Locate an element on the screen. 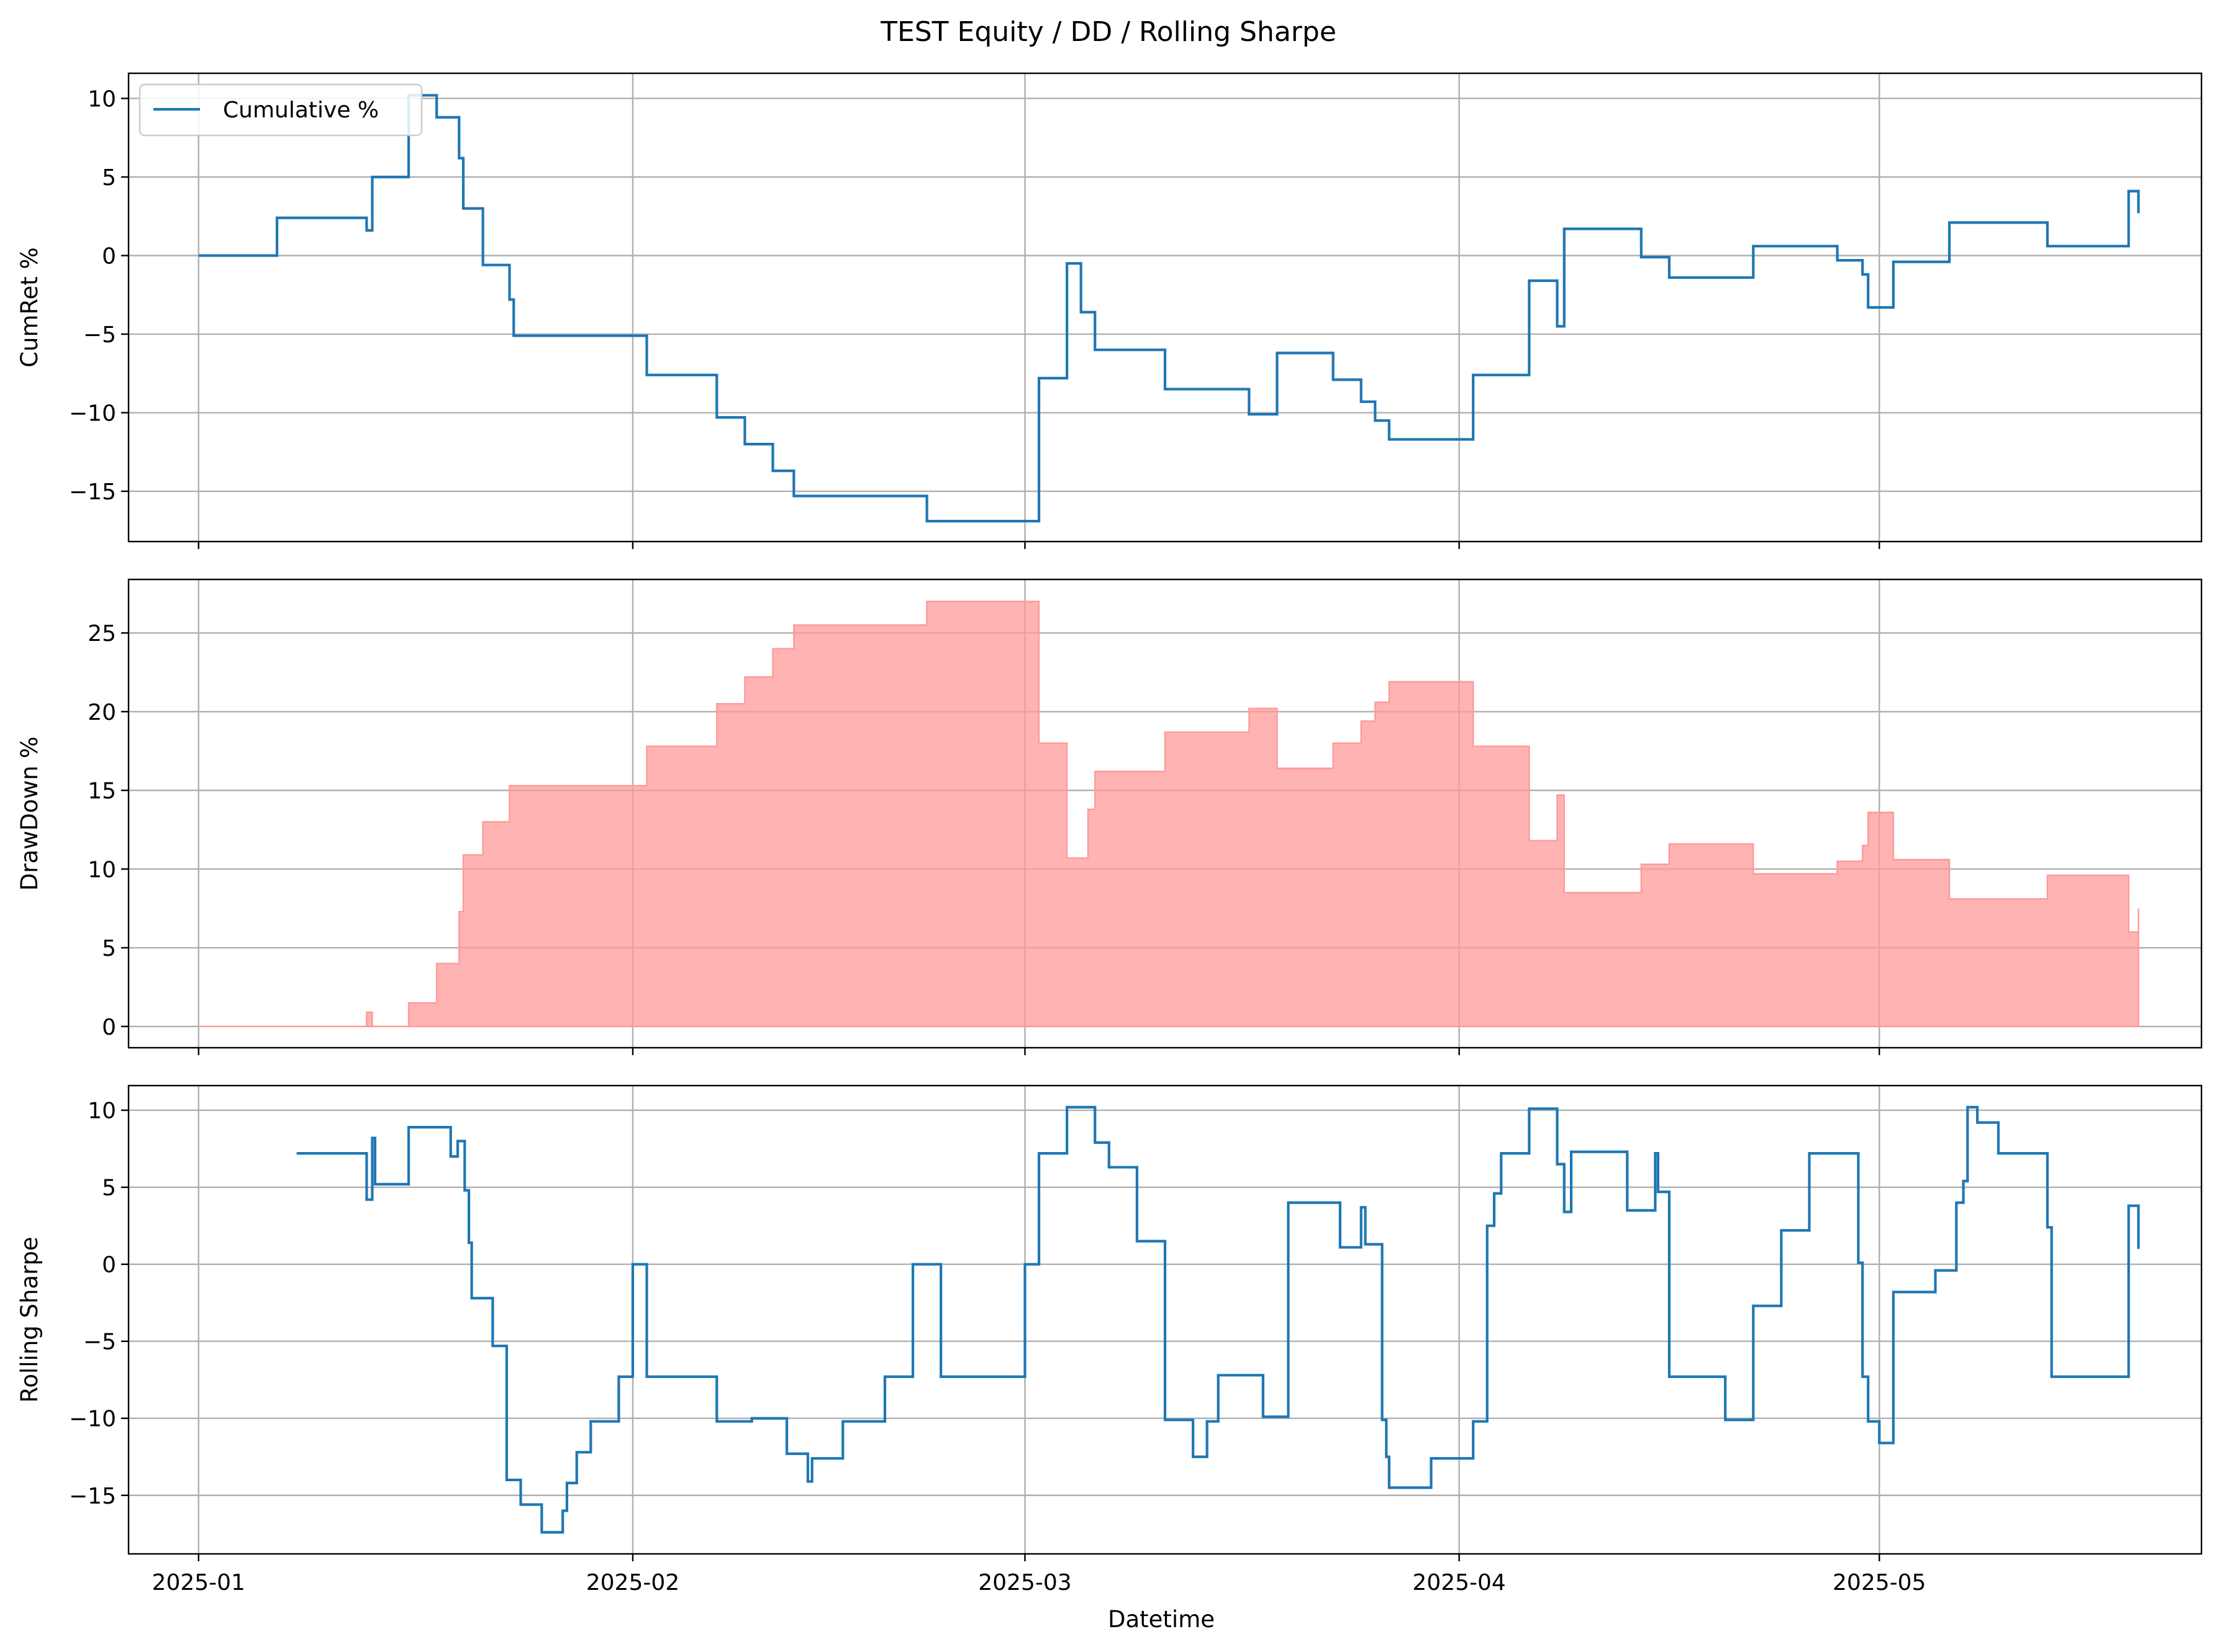 Image resolution: width=2217 pixels, height=1652 pixels. figure-title: TEST Equity / DD / Rolling Sharpe is located at coordinates (1108, 32).